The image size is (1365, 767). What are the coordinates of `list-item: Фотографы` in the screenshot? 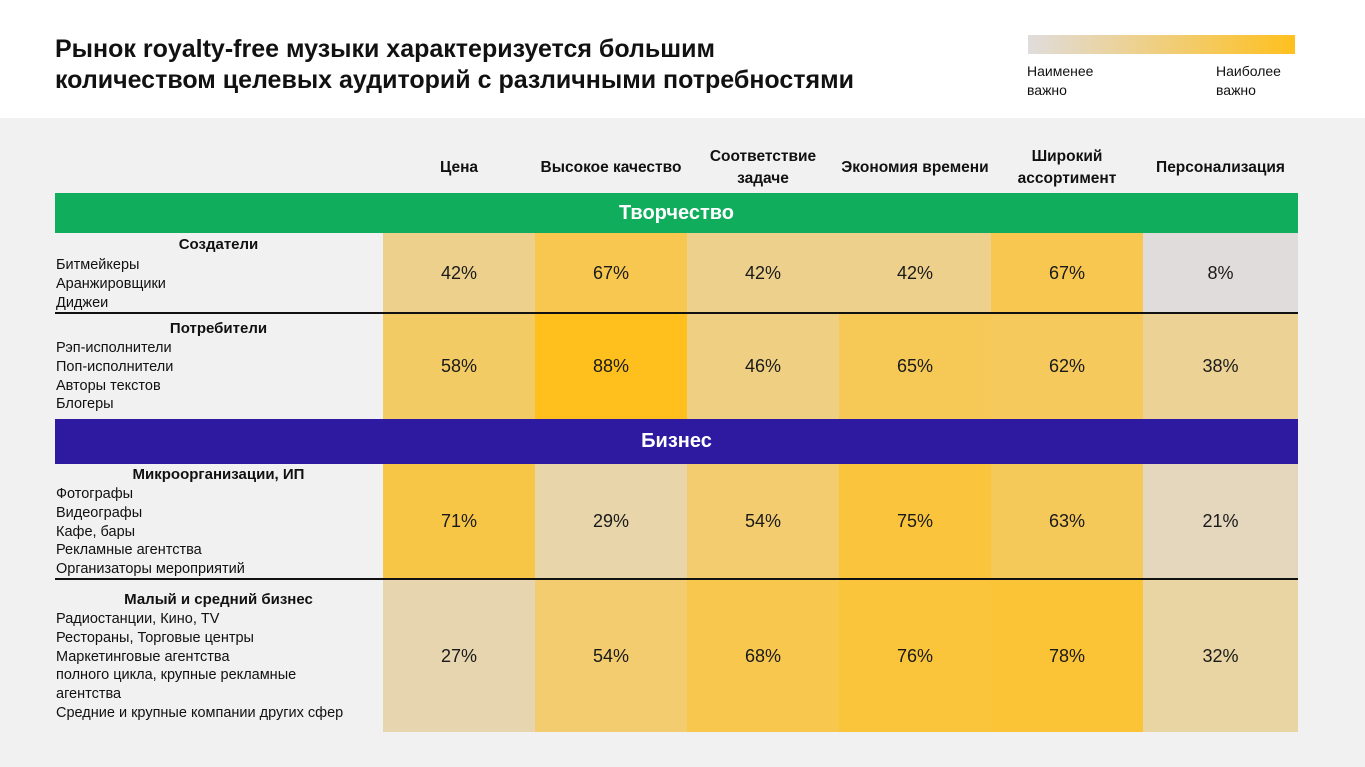 It's located at (95, 494).